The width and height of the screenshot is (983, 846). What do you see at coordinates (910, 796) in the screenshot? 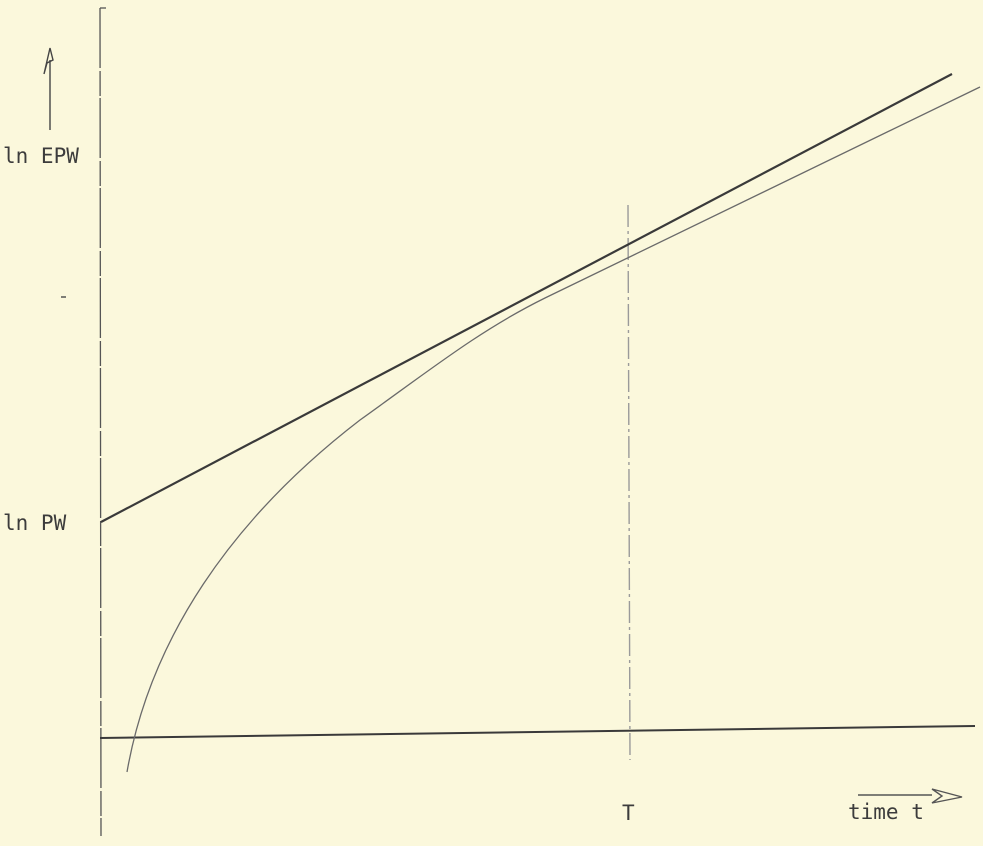
I see `x-axis-arrow-icon` at bounding box center [910, 796].